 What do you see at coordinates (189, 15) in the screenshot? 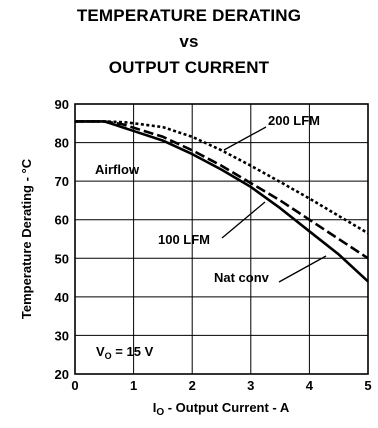
I see `chart-title-line-1: TEMPERATURE DERATING` at bounding box center [189, 15].